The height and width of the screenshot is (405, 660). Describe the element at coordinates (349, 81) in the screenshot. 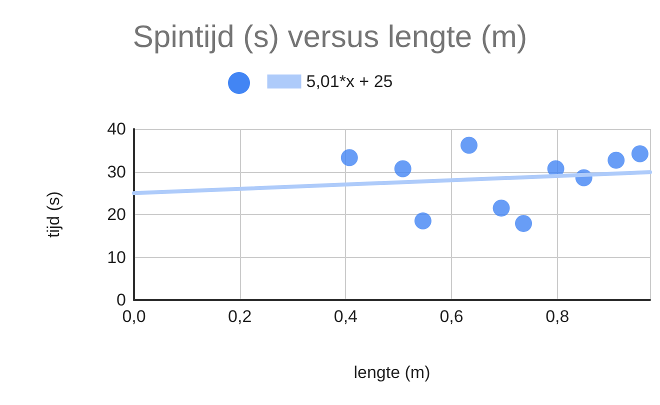

I see `legend-label: 5,01*x + 25` at that location.